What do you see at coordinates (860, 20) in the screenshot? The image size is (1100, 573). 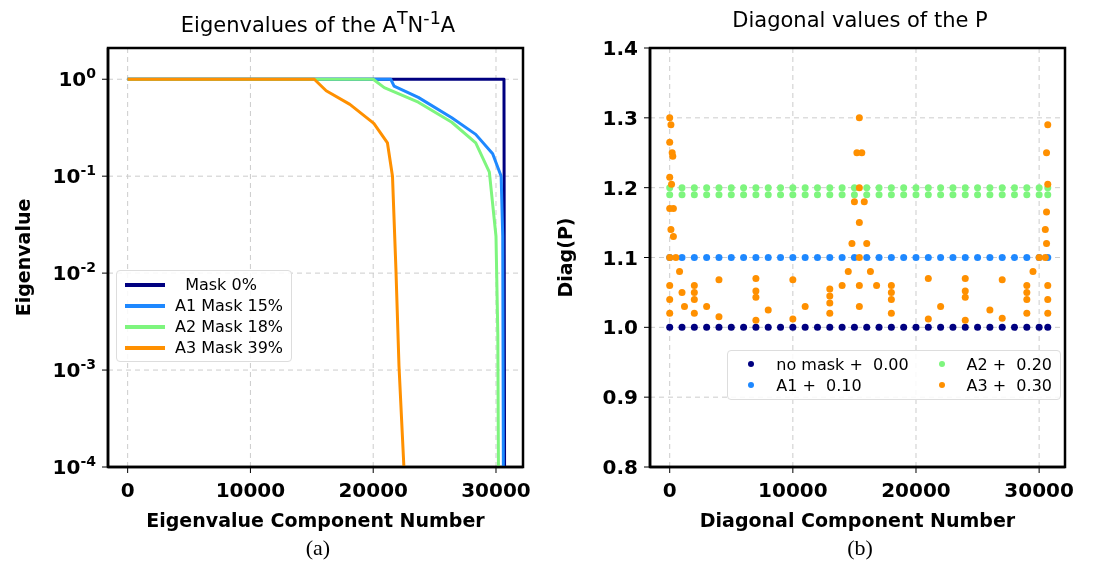 I see `chart-title: Diagonal values of the P` at bounding box center [860, 20].